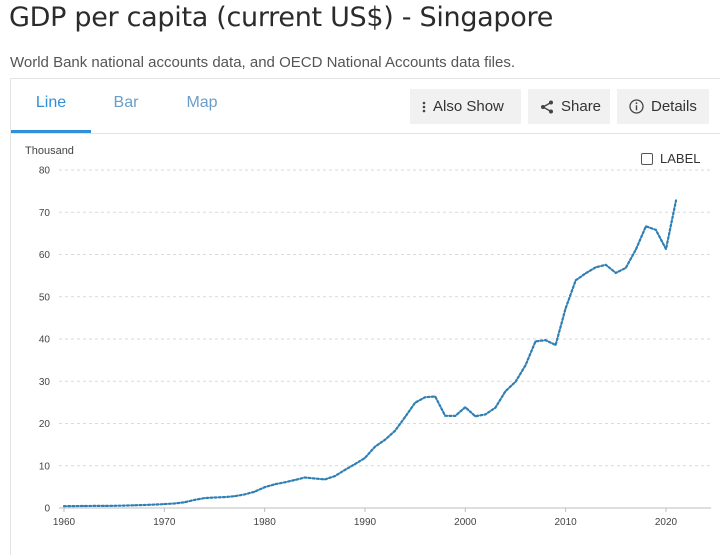 This screenshot has height=556, width=720. I want to click on share-button: Share, so click(569, 106).